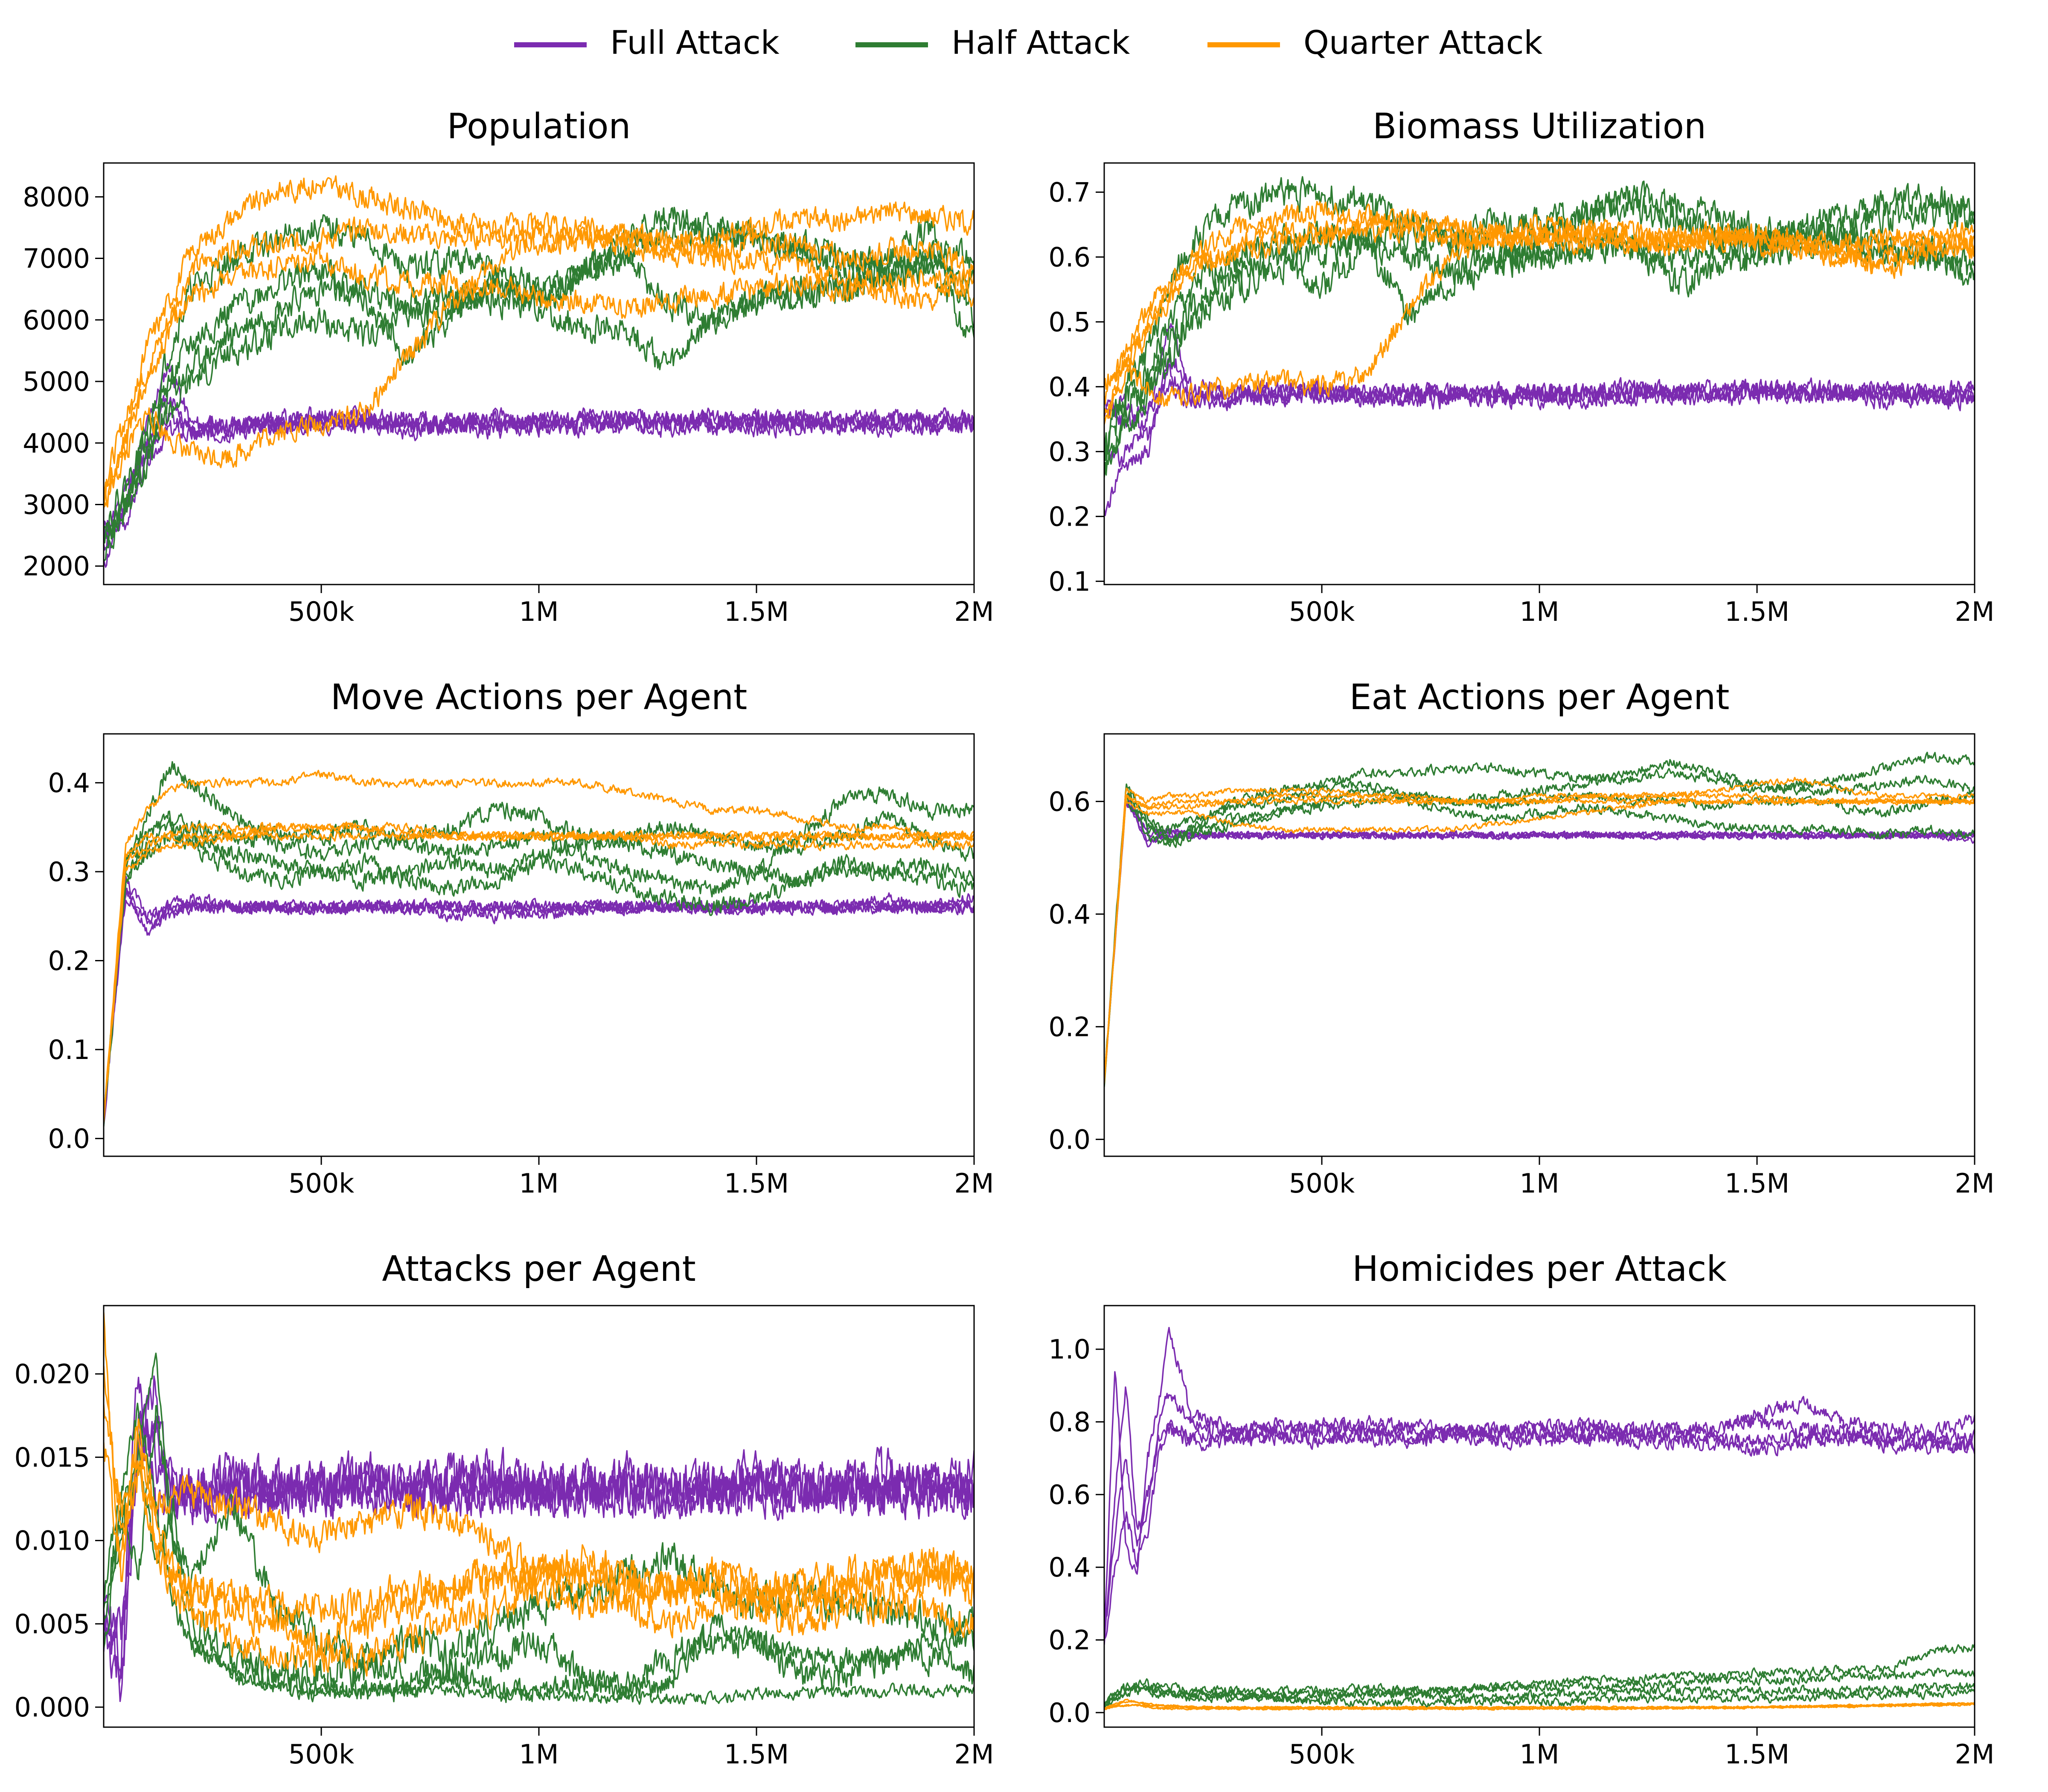 This screenshot has height=1792, width=2048. What do you see at coordinates (539, 127) in the screenshot?
I see `chart-title-population: Population` at bounding box center [539, 127].